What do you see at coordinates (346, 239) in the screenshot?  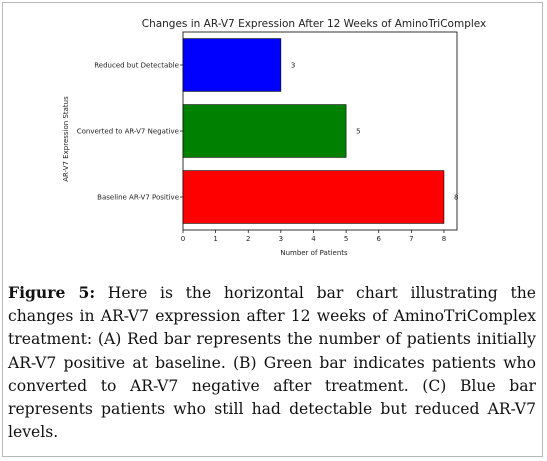 I see `x-tick-label-5: 5` at bounding box center [346, 239].